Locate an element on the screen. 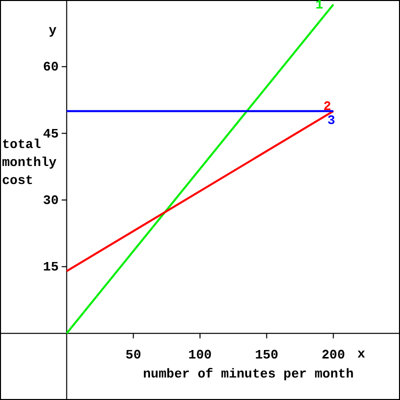  y-tick-label: 60 is located at coordinates (51, 67).